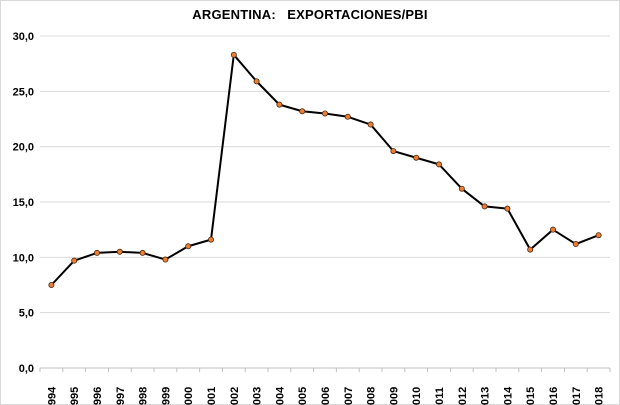 The image size is (620, 405). Describe the element at coordinates (417, 396) in the screenshot. I see `x-tick-label: 2010` at that location.